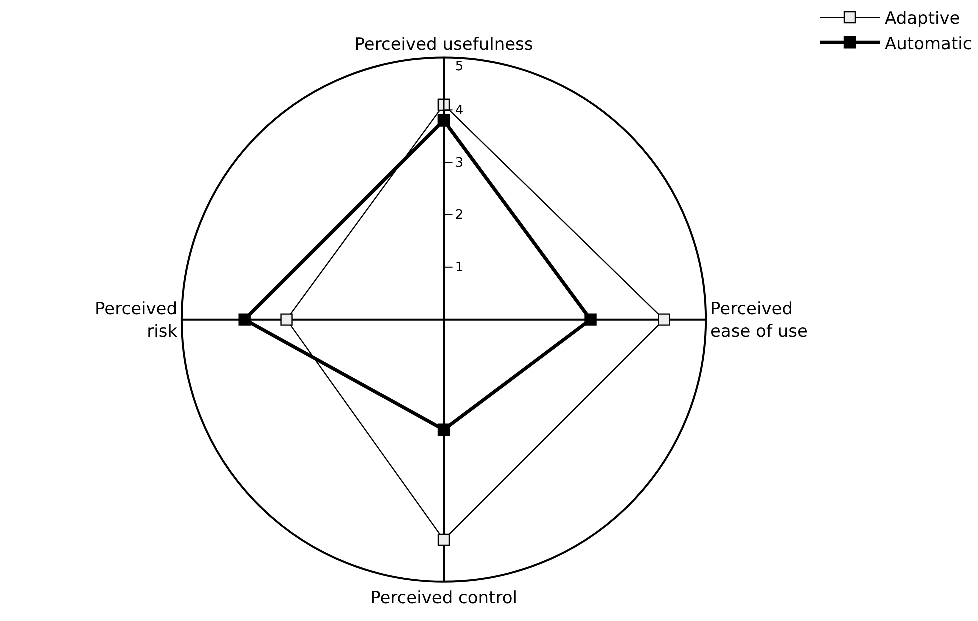 This screenshot has height=621, width=978. Describe the element at coordinates (136, 321) in the screenshot. I see `spoke-label: Perceived risk` at that location.